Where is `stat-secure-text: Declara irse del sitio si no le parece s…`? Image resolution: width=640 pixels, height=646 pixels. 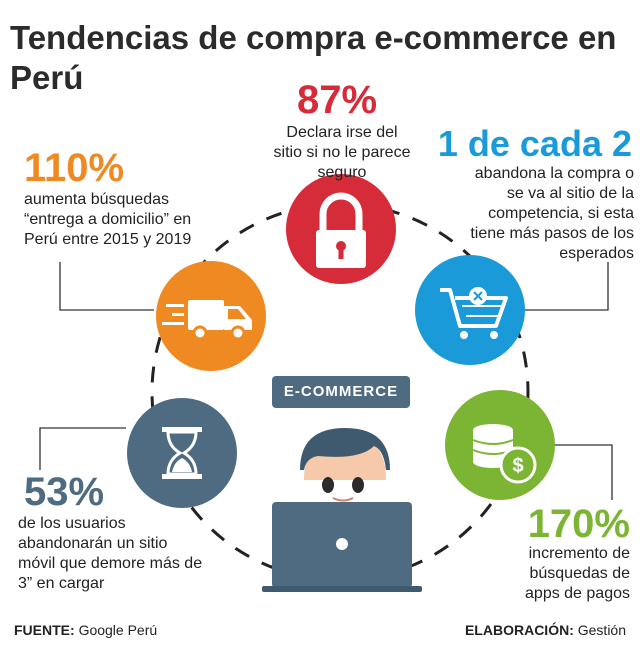 stat-secure-text: Declara irse del sitio si no le parece s… is located at coordinates (342, 152).